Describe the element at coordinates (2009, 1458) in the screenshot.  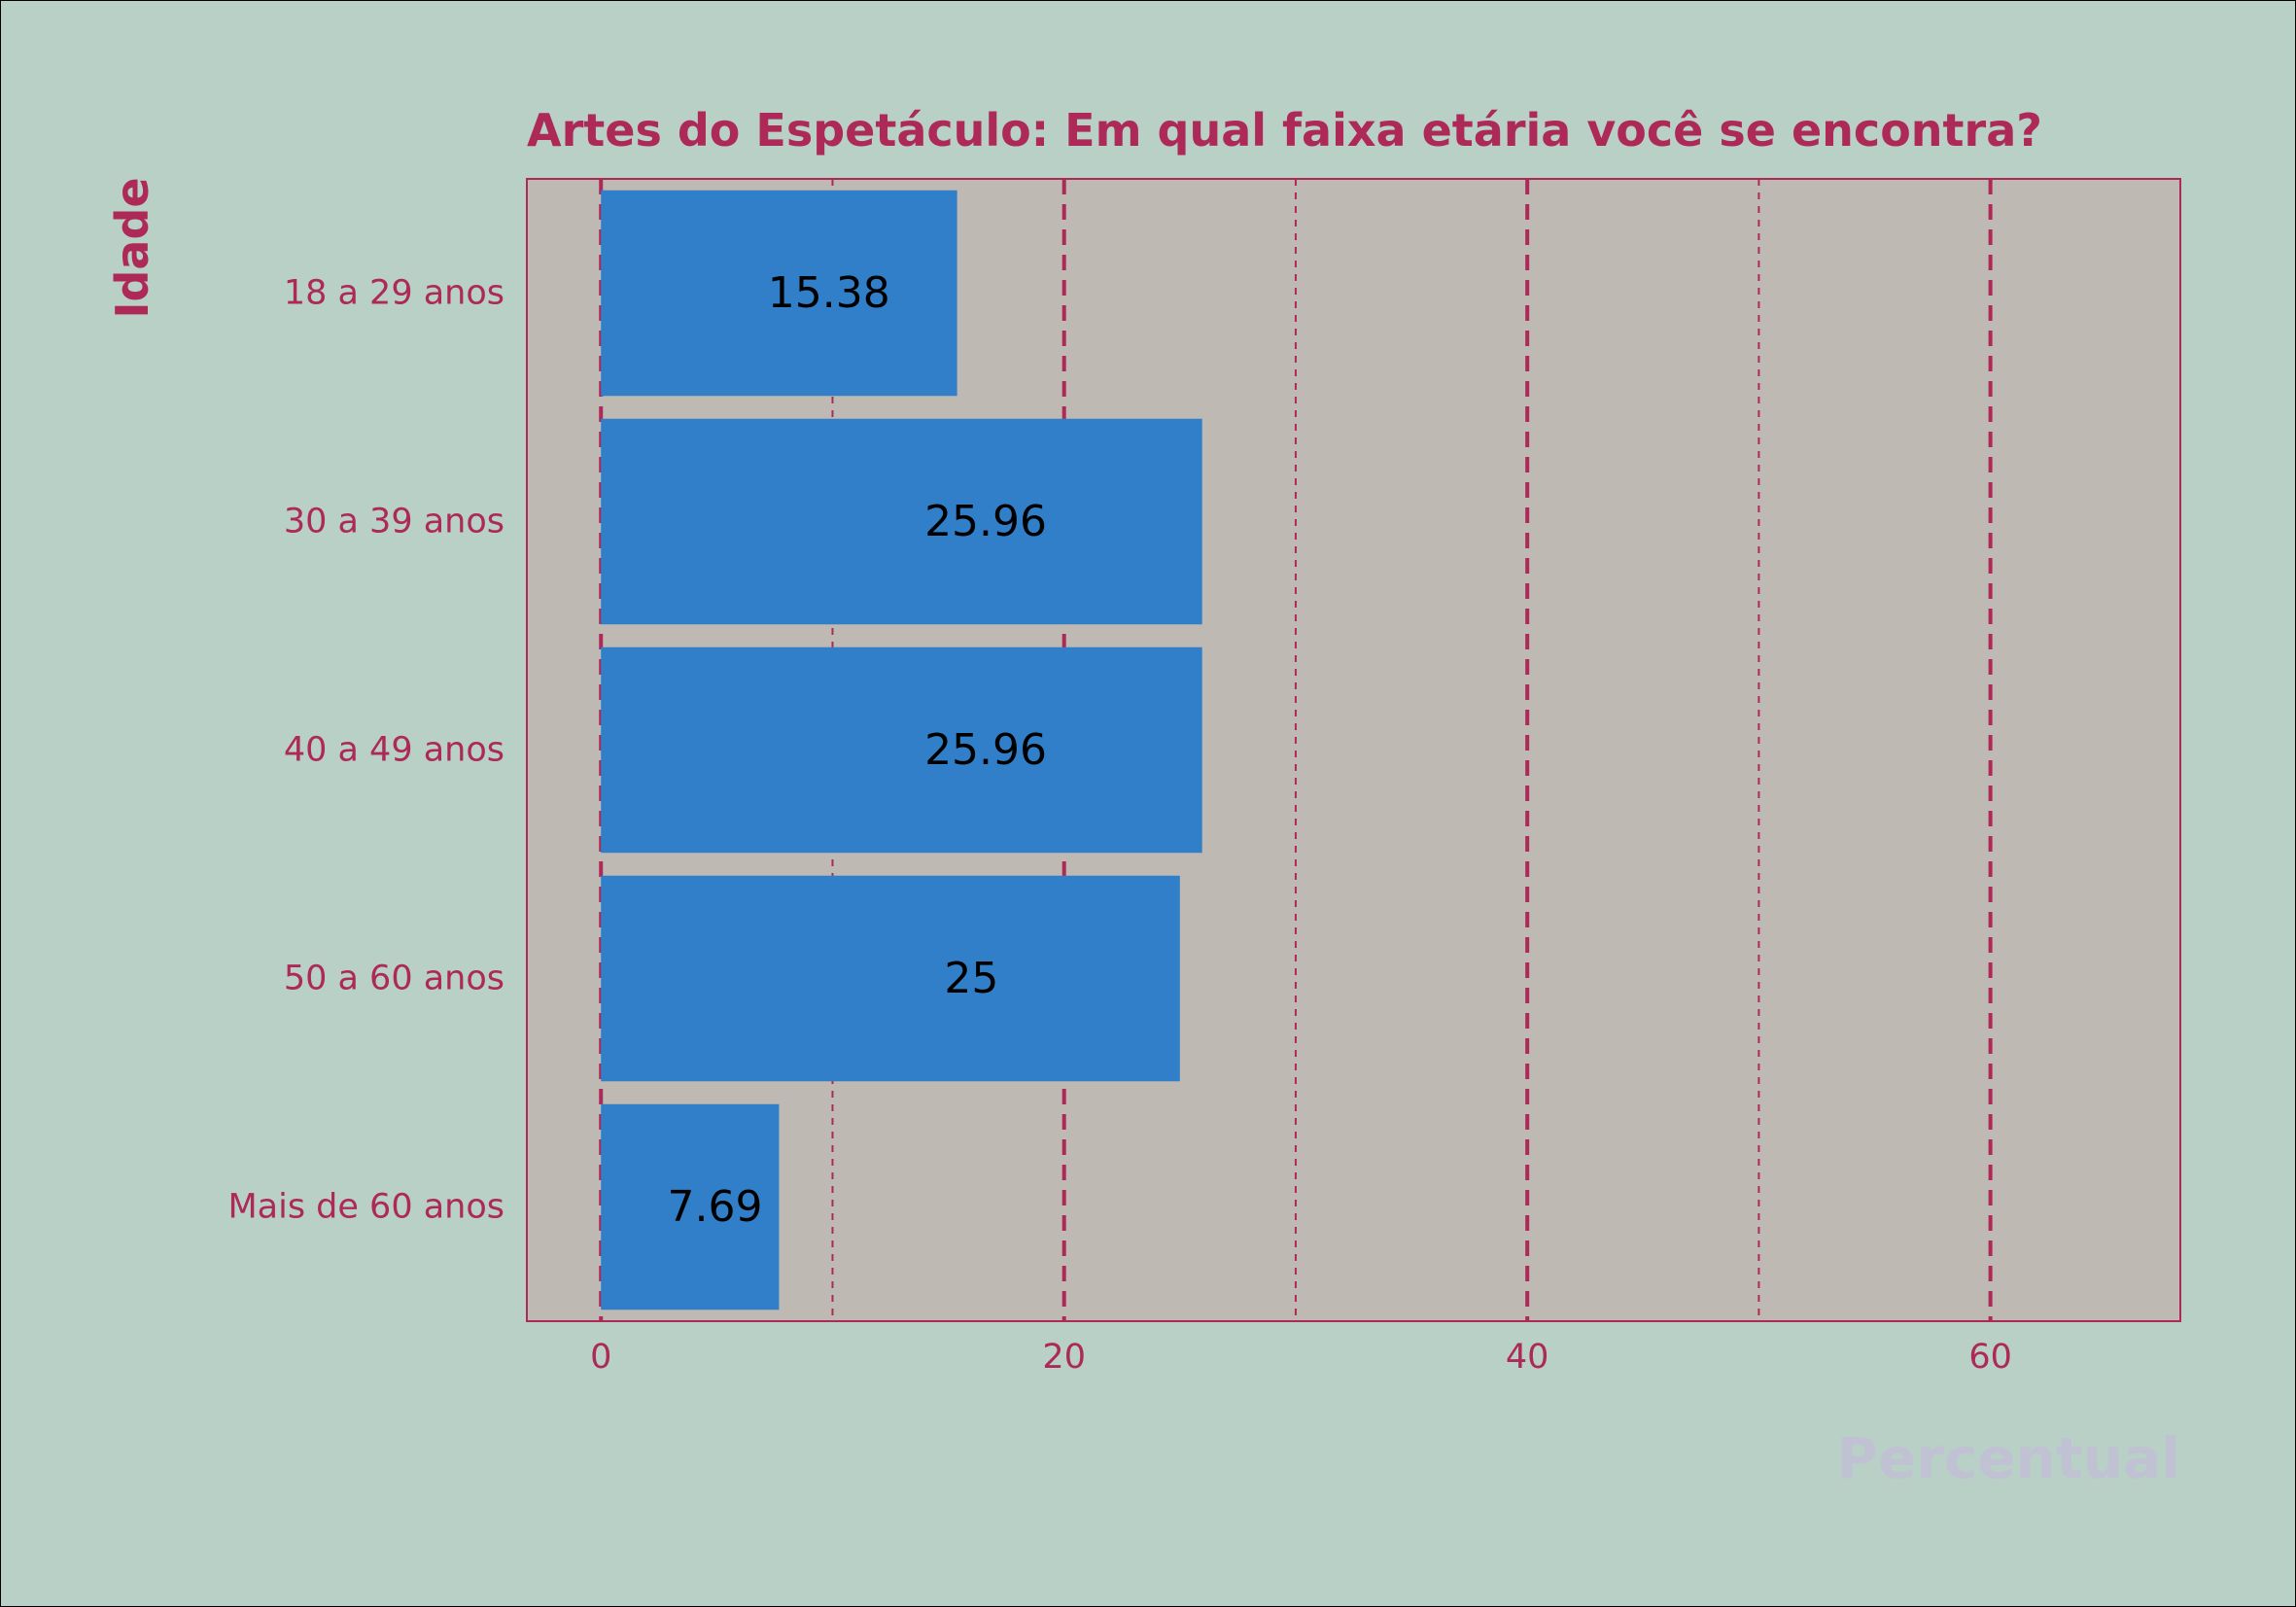
I see `x-axis-title: Percentual` at that location.